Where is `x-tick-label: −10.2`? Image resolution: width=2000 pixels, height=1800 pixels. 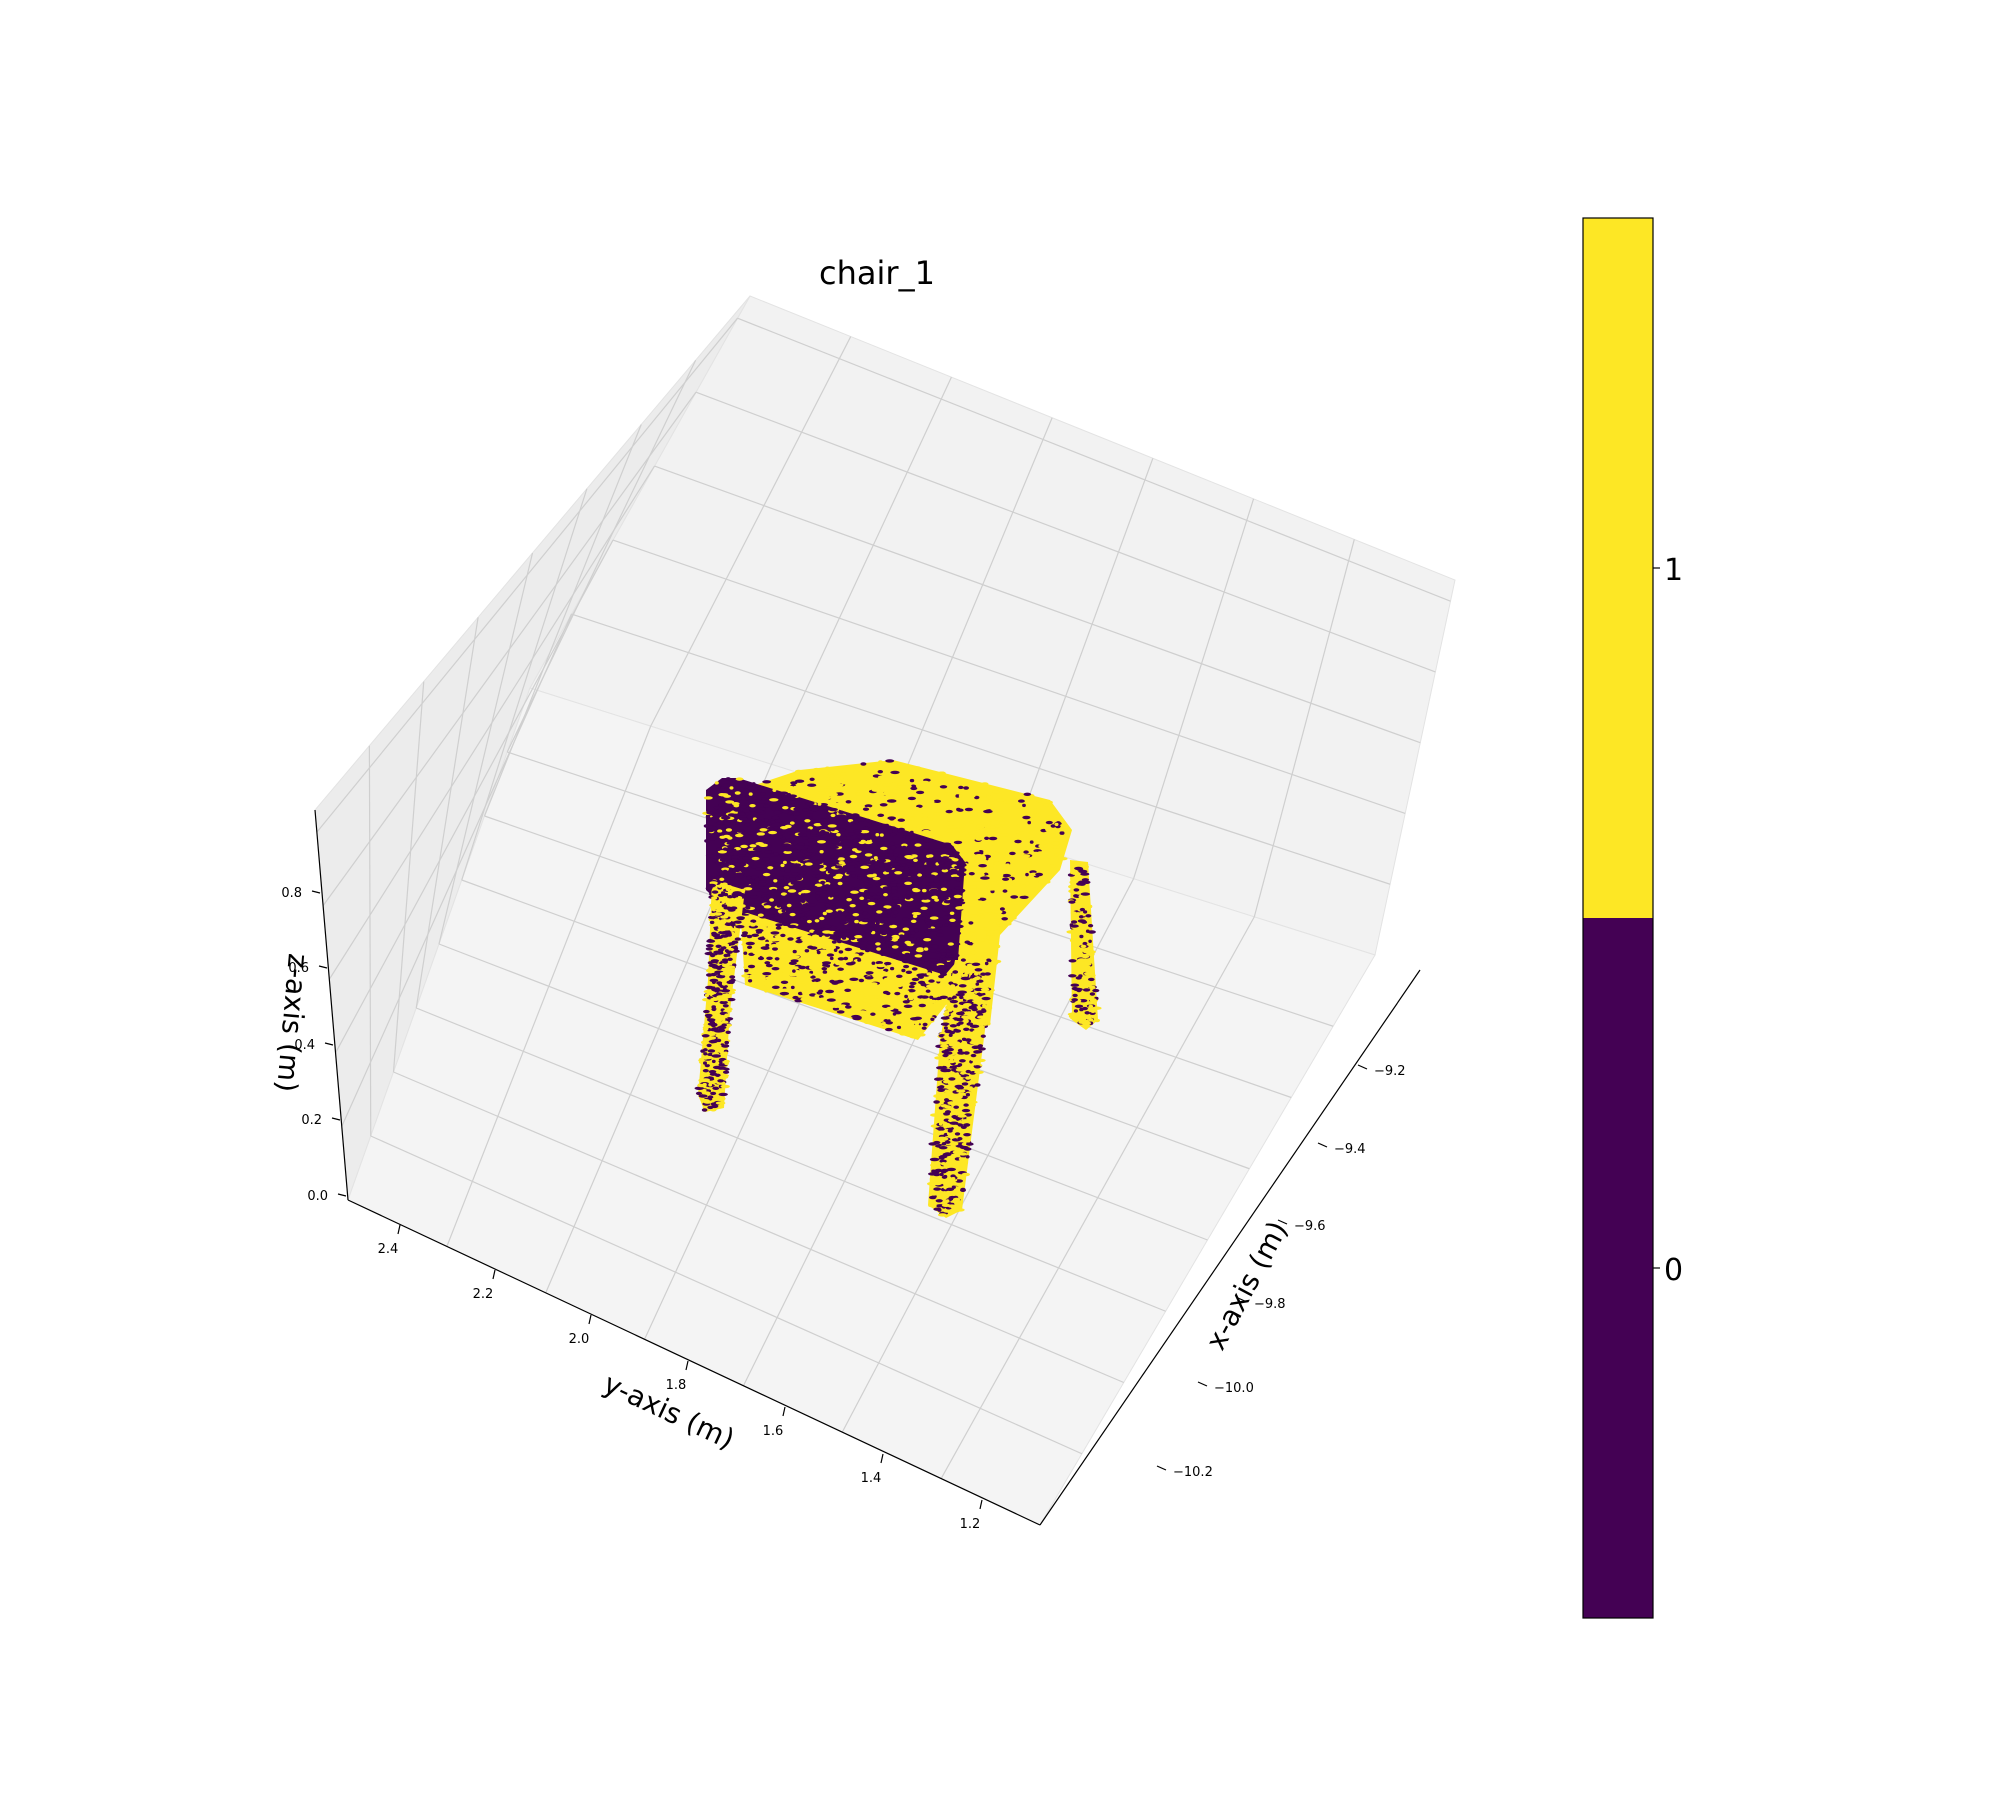
x-tick-label: −10.2 is located at coordinates (1193, 1472).